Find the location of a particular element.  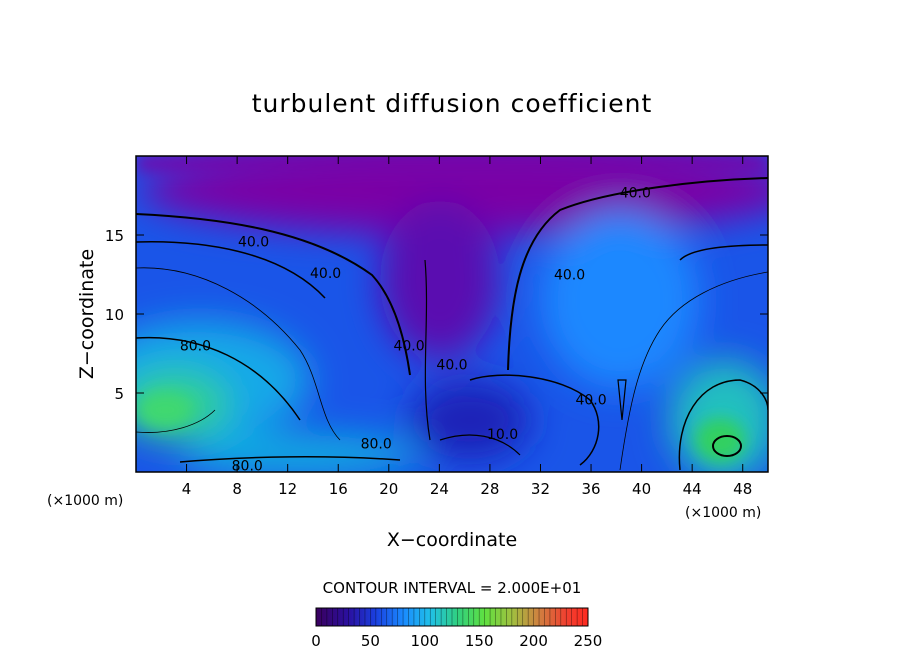

x-tick-label: 20 is located at coordinates (388, 489).